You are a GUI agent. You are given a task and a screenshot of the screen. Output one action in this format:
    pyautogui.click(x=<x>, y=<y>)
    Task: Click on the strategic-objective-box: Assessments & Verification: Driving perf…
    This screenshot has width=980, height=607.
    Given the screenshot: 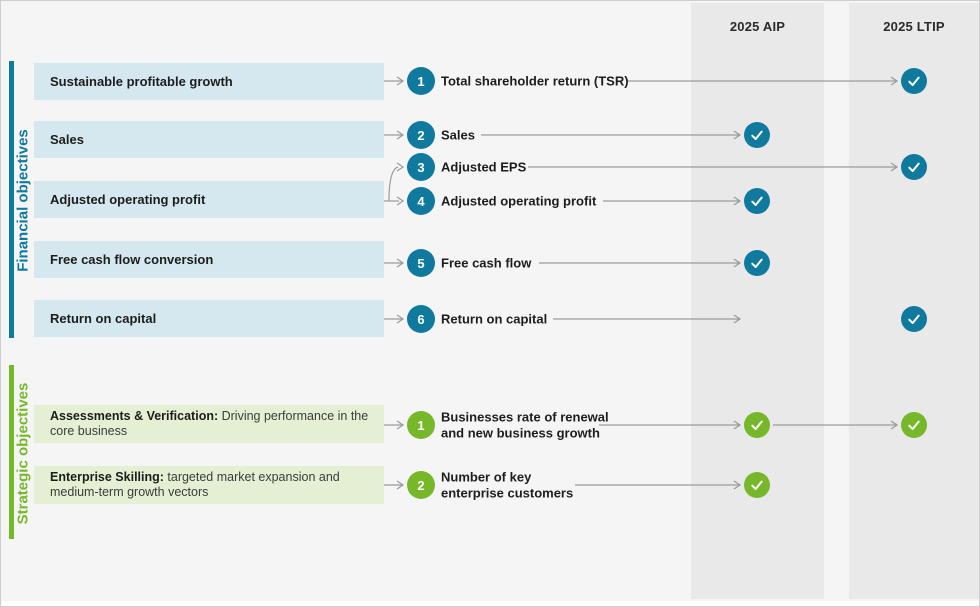 What is the action you would take?
    pyautogui.click(x=209, y=424)
    